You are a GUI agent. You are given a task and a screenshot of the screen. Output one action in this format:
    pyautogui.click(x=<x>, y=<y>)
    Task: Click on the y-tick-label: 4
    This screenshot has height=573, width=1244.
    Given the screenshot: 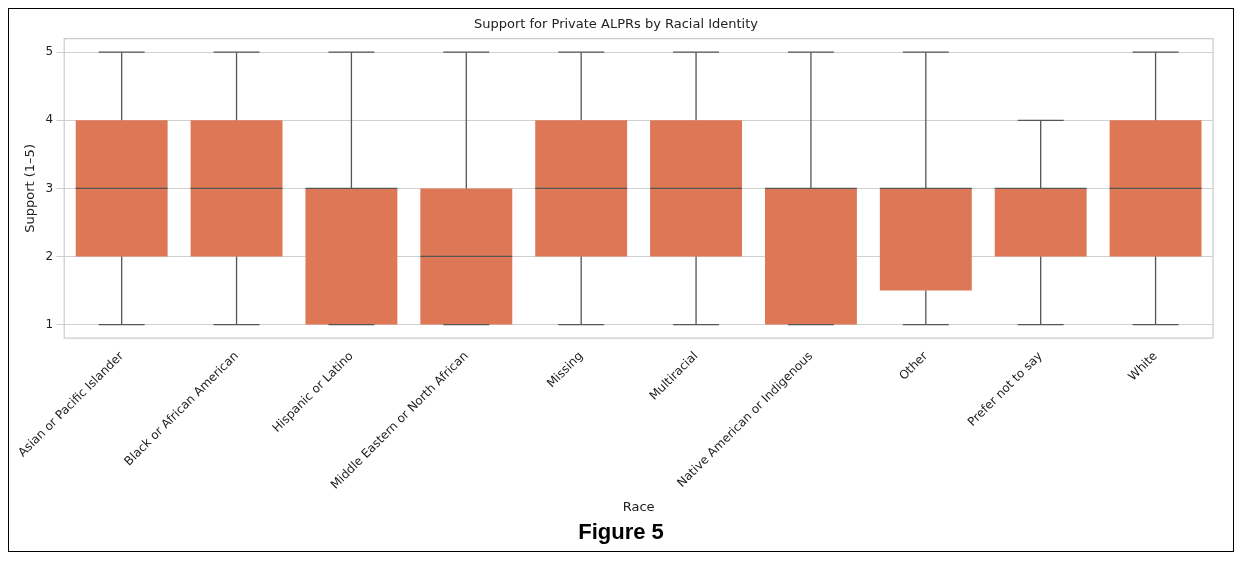 What is the action you would take?
    pyautogui.click(x=49, y=119)
    